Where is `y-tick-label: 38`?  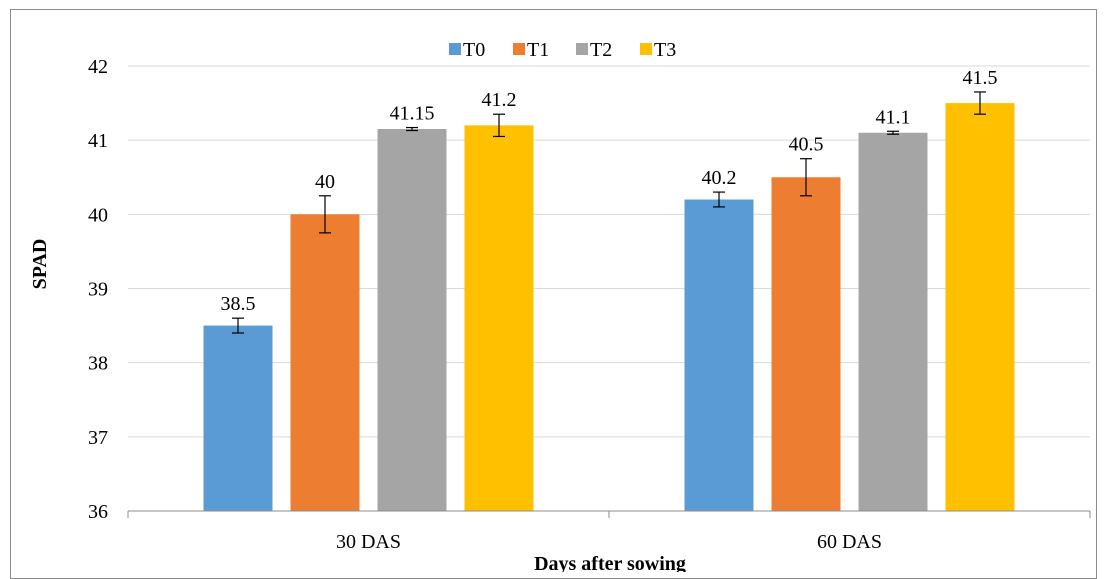
y-tick-label: 38 is located at coordinates (98, 364).